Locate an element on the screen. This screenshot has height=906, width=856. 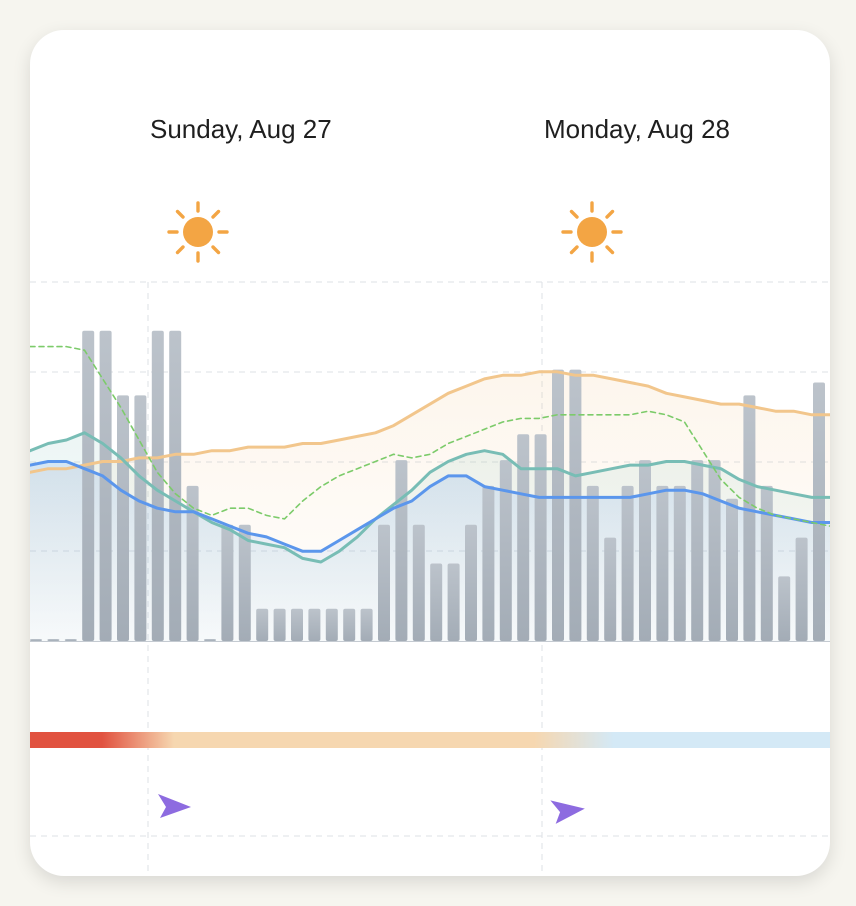
feels-like-line is located at coordinates (430, 497).